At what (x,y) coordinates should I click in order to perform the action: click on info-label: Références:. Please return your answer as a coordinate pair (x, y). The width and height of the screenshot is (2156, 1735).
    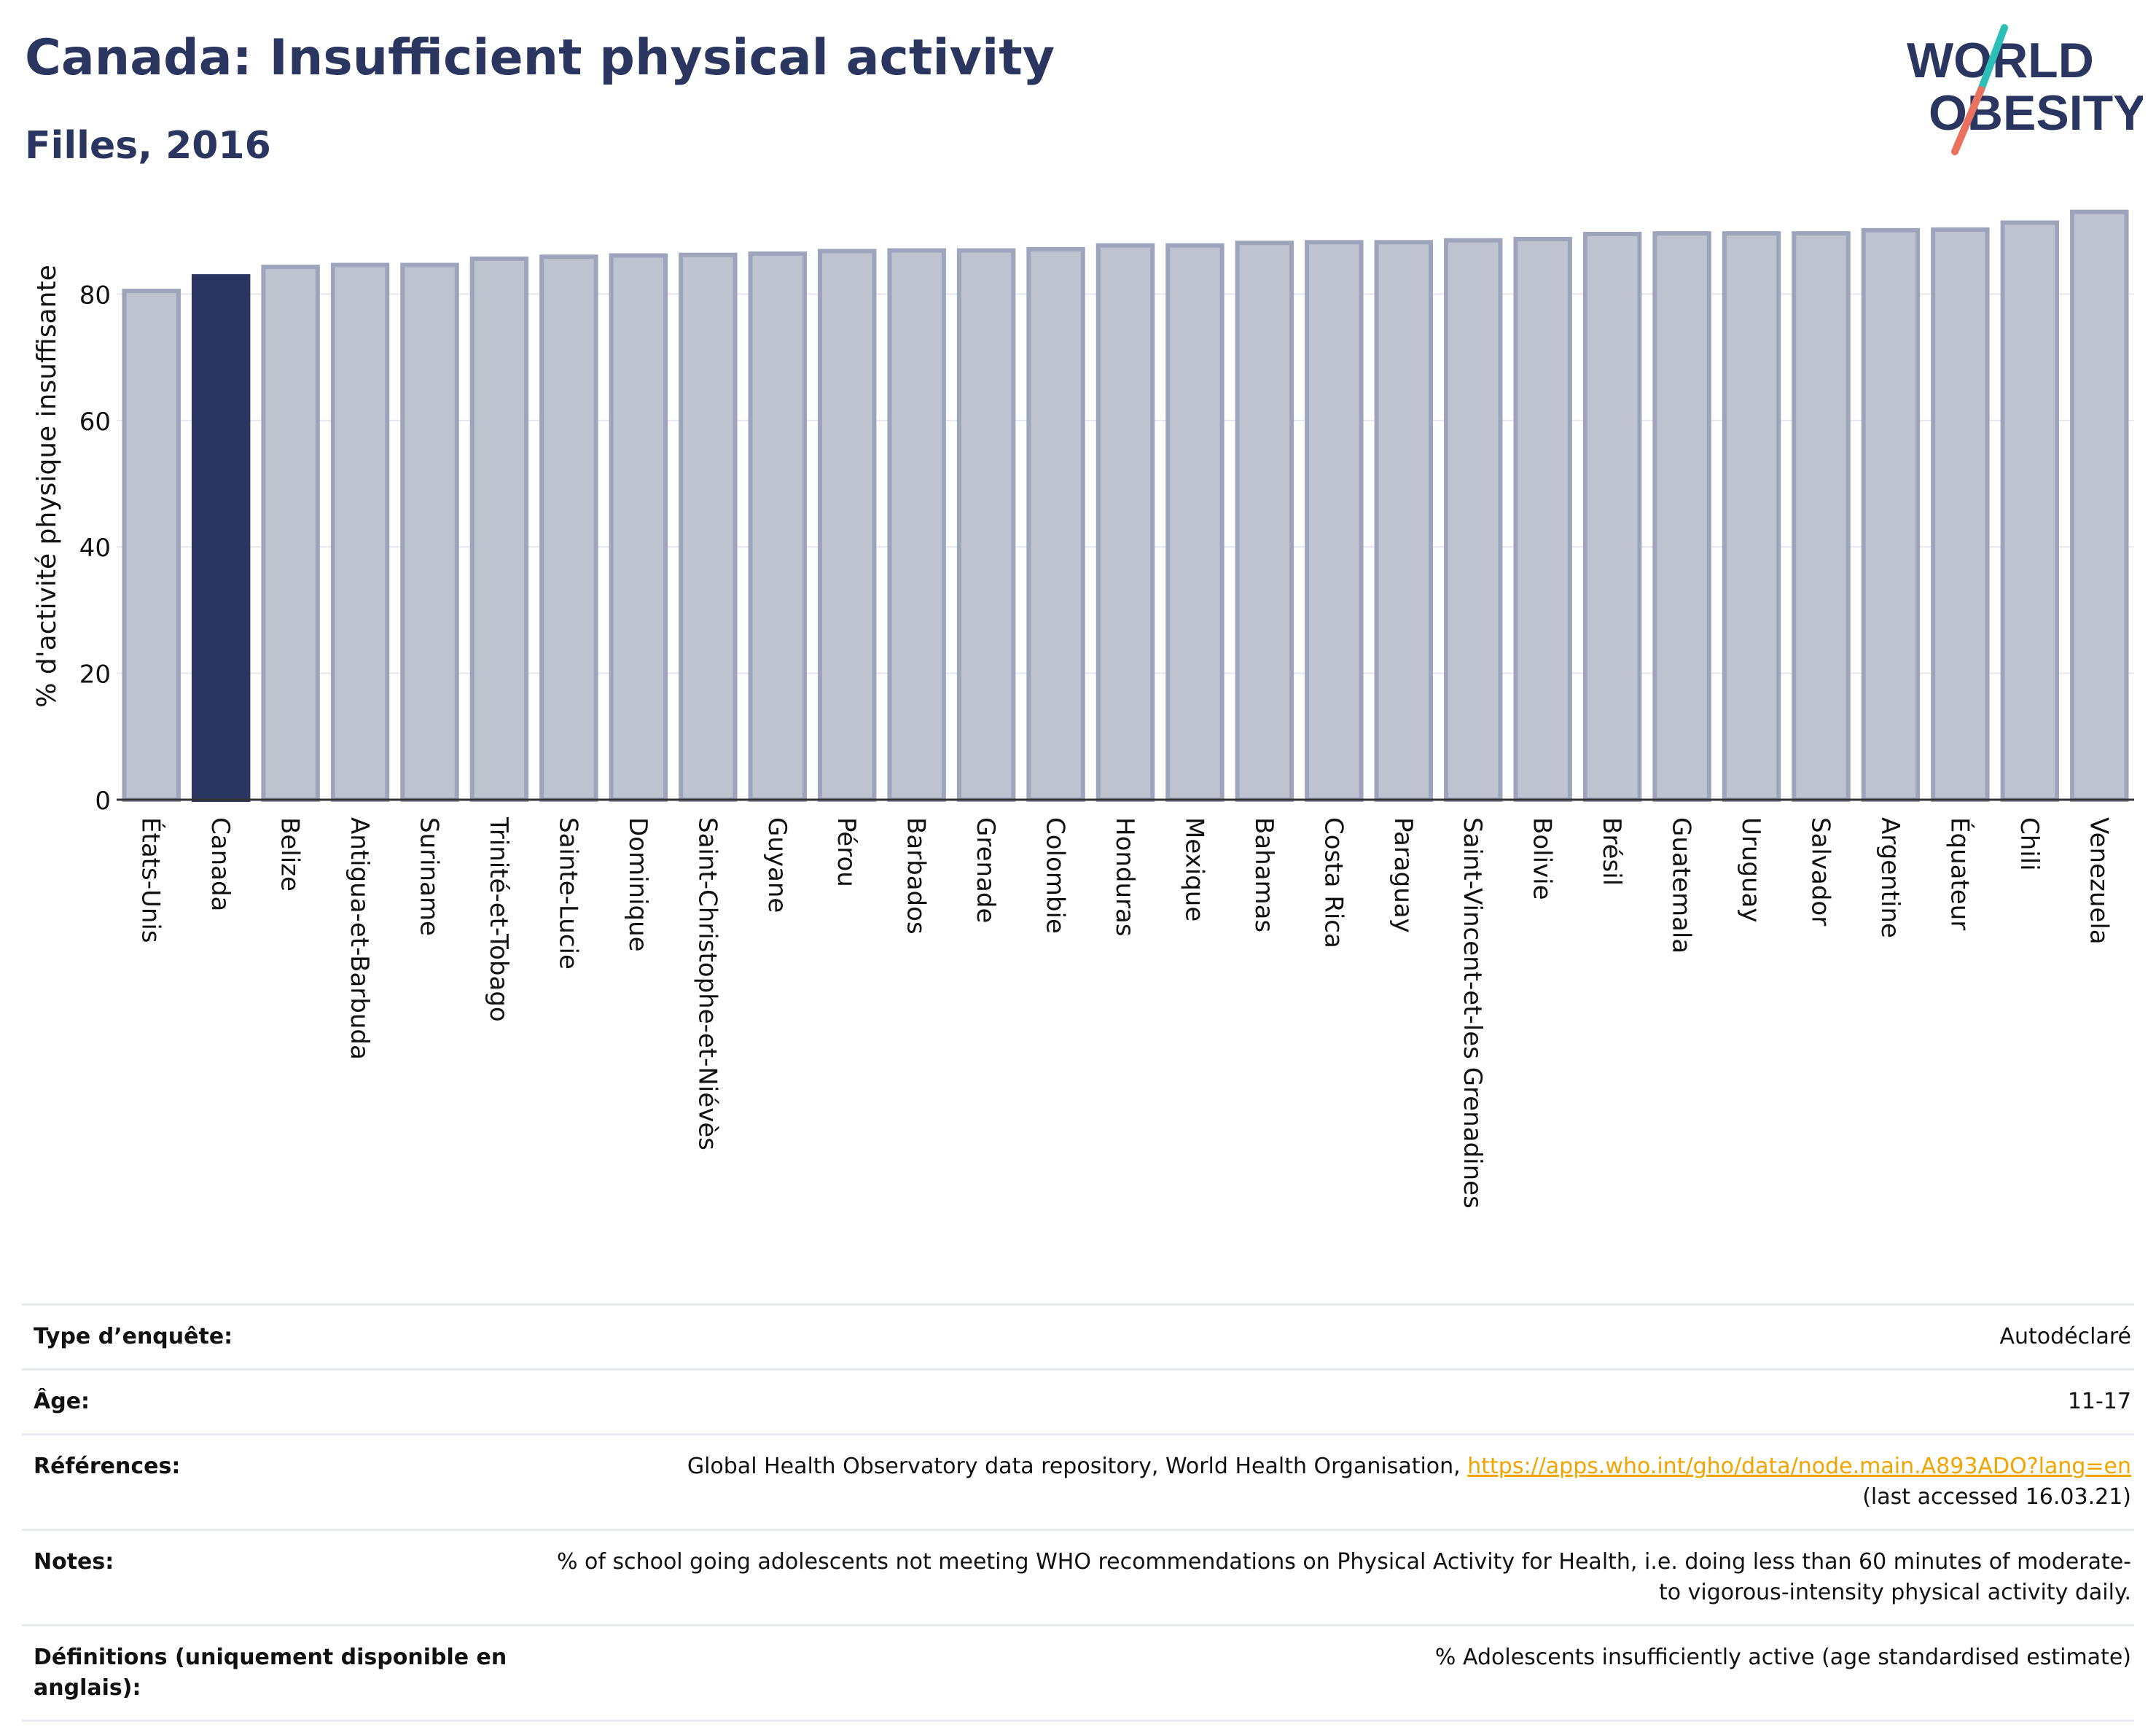
    Looking at the image, I should click on (269, 1482).